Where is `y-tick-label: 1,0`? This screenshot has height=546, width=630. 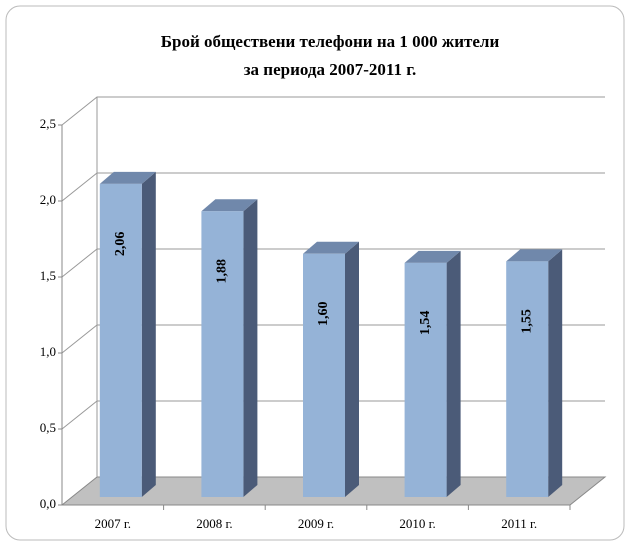
y-tick-label: 1,0 is located at coordinates (48, 351).